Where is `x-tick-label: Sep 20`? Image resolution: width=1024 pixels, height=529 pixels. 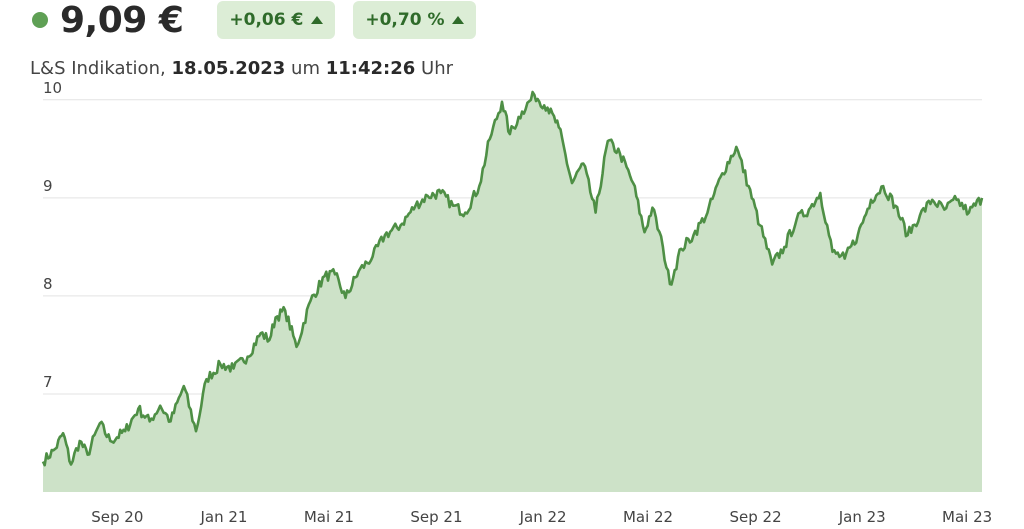
x-tick-label: Sep 20 is located at coordinates (117, 517).